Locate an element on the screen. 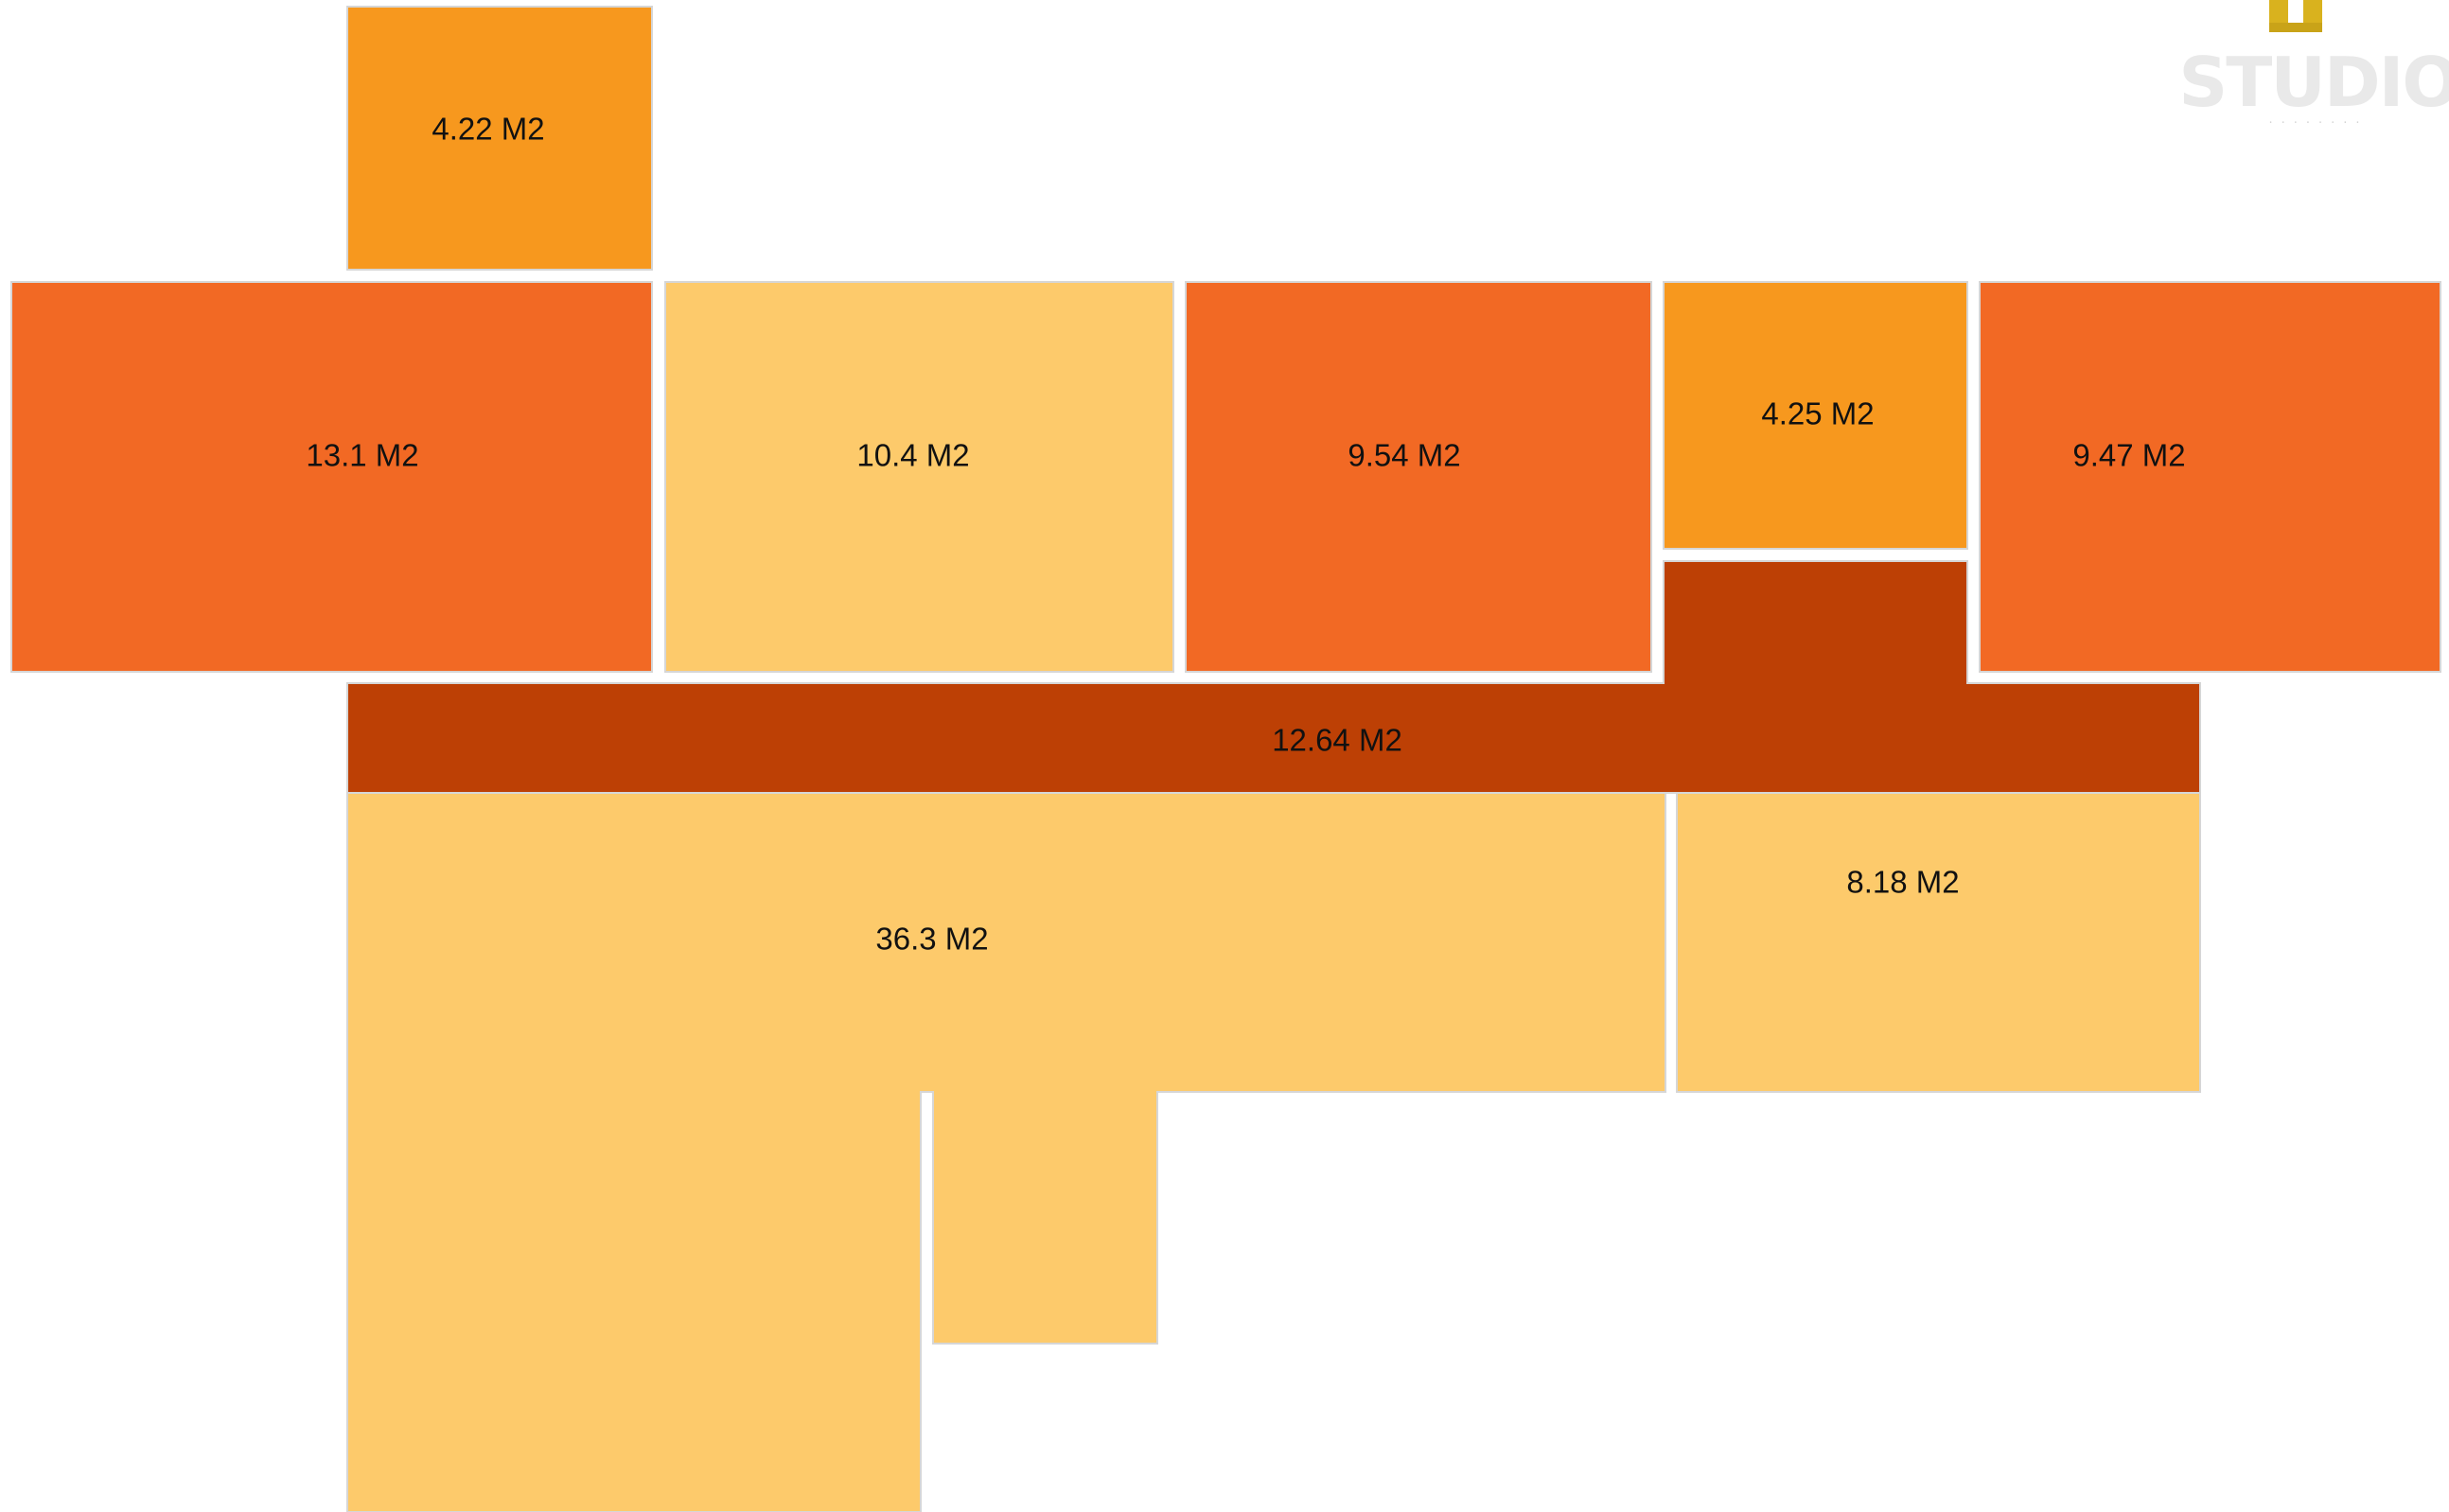 This screenshot has height=1512, width=2449. room-e-shape is located at coordinates (1815, 416).